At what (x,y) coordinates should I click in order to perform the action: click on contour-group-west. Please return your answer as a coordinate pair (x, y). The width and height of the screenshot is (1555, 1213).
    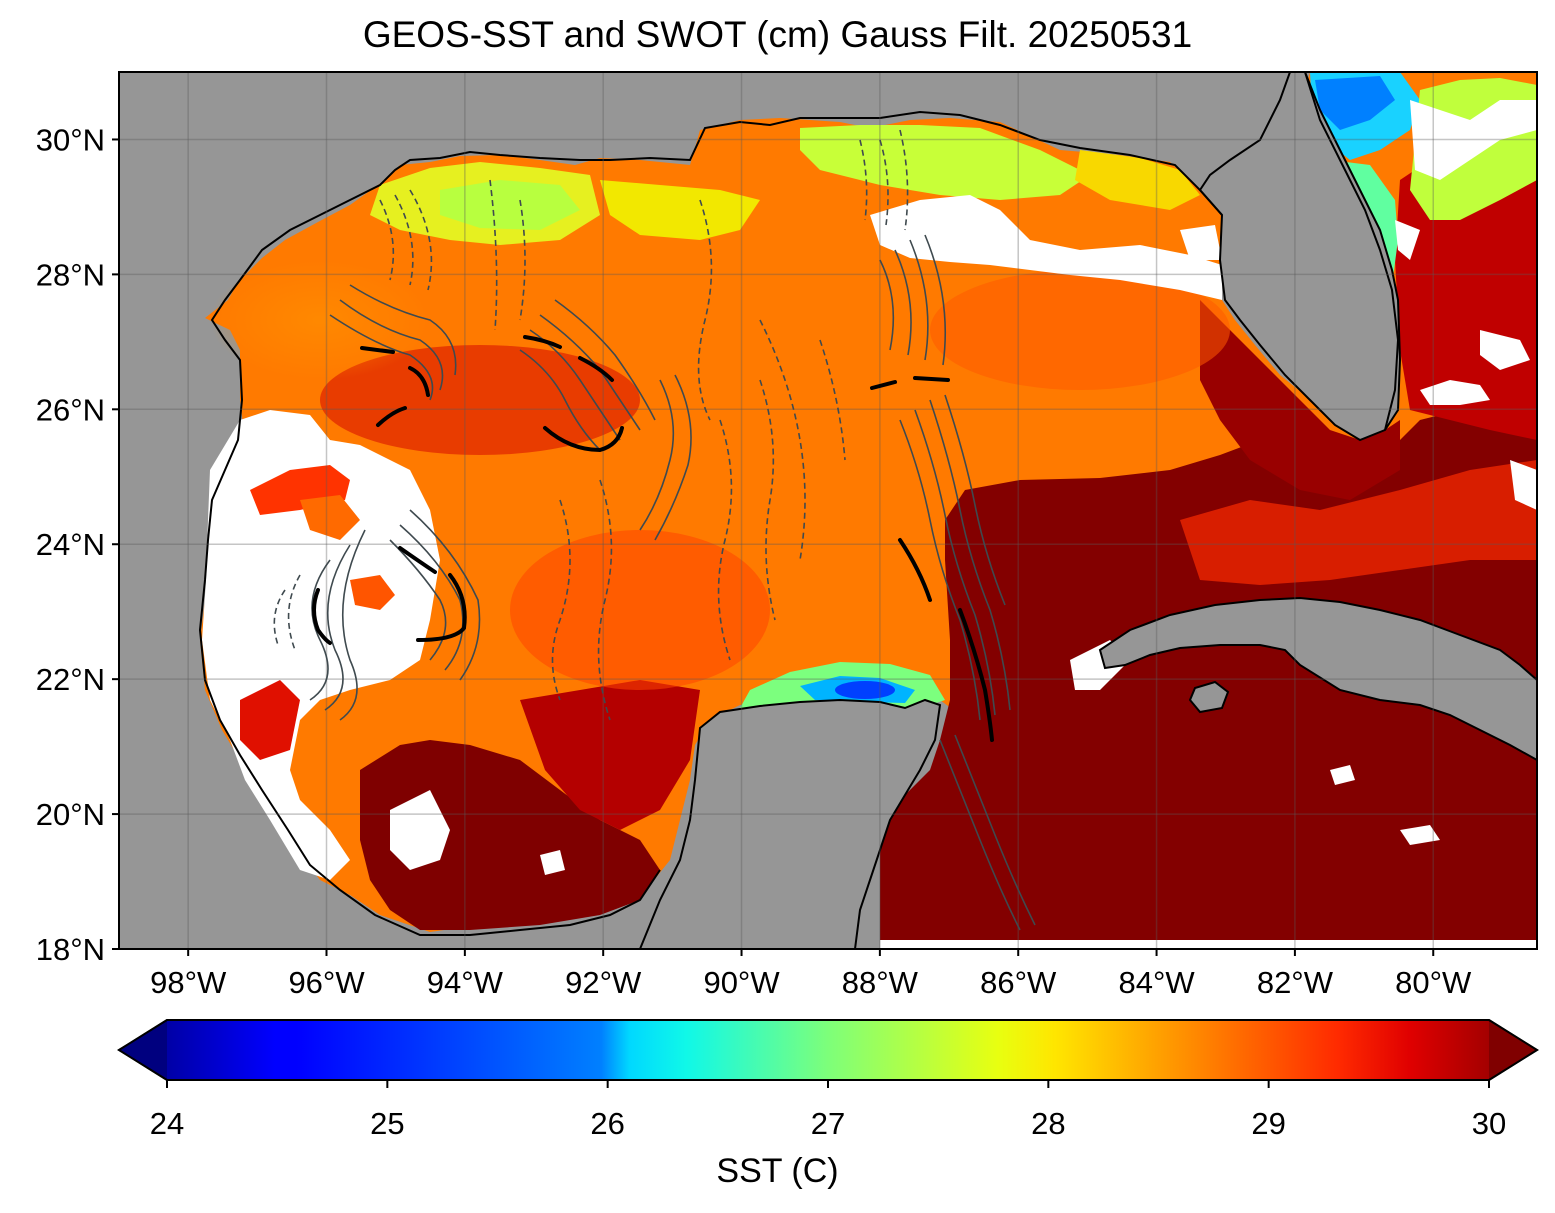
    Looking at the image, I should click on (377, 615).